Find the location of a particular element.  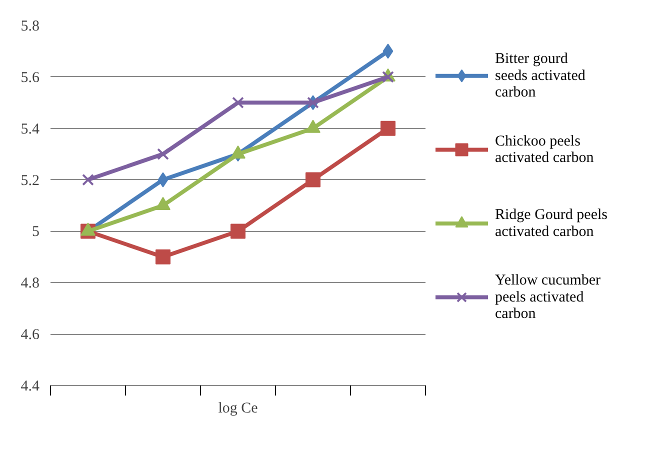

y-tick-label: 5.4 is located at coordinates (30, 129).